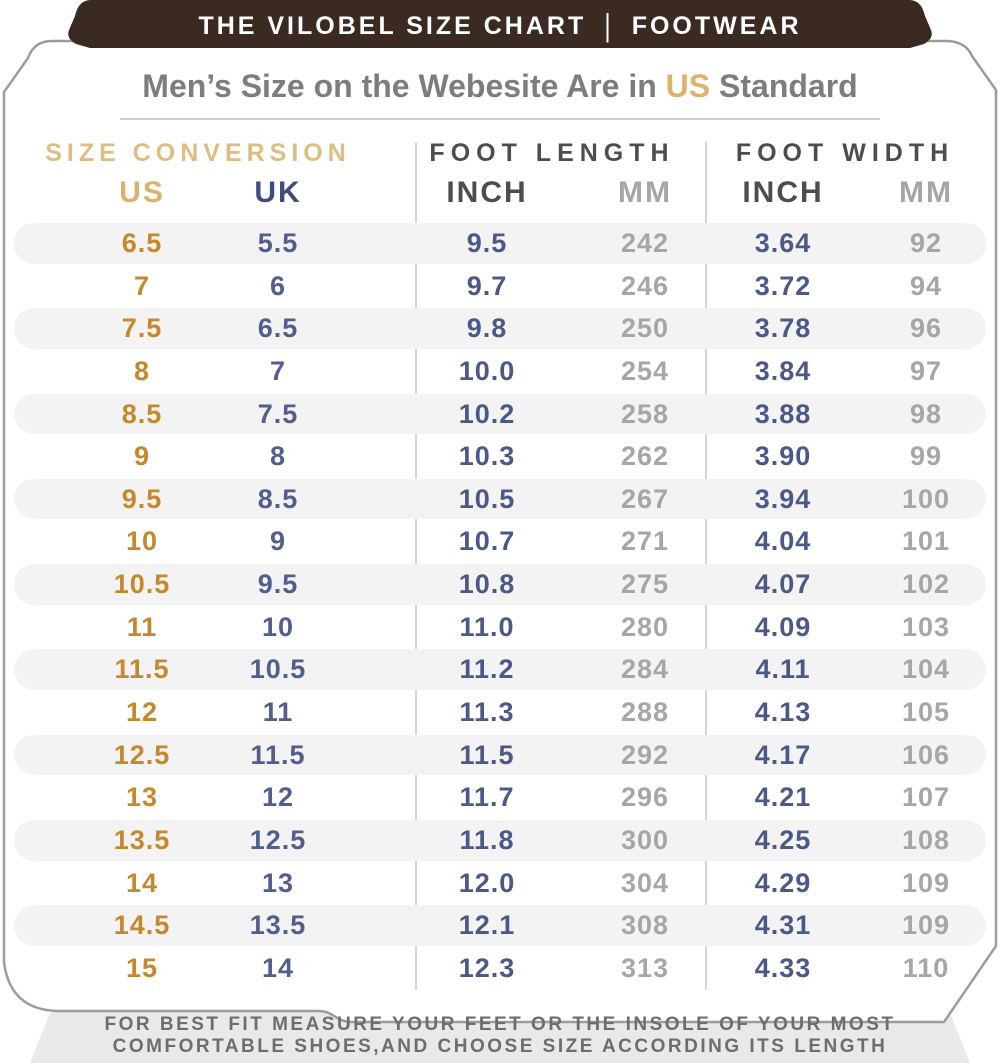 This screenshot has height=1063, width=1000. What do you see at coordinates (487, 370) in the screenshot?
I see `cell-length-inch: 10.0` at bounding box center [487, 370].